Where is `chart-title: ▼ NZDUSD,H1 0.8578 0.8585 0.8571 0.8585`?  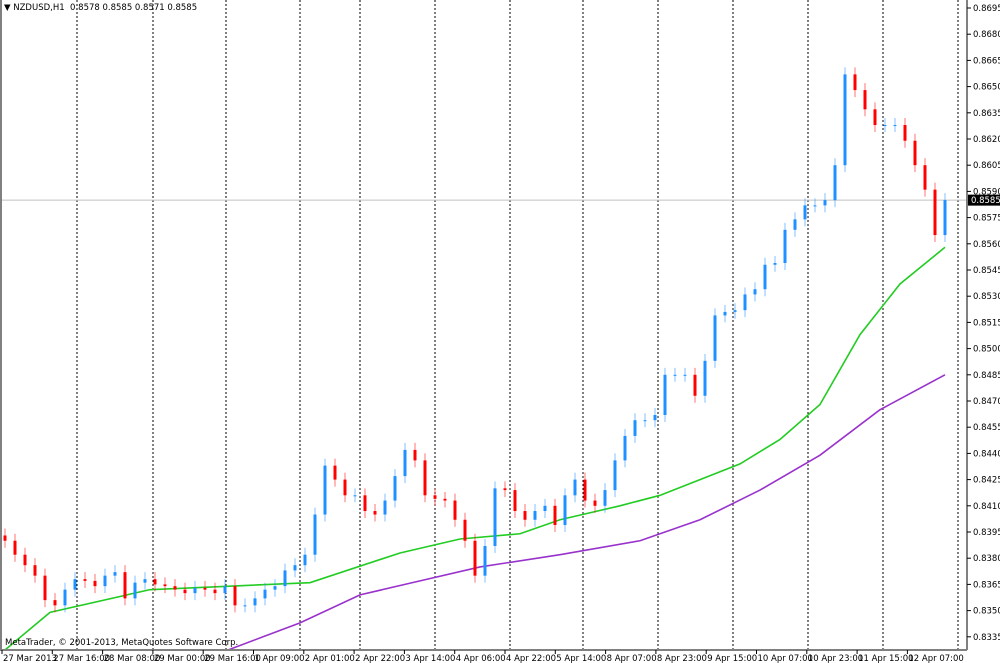
chart-title: ▼ NZDUSD,H1 0.8578 0.8585 0.8571 0.8585 is located at coordinates (100, 8).